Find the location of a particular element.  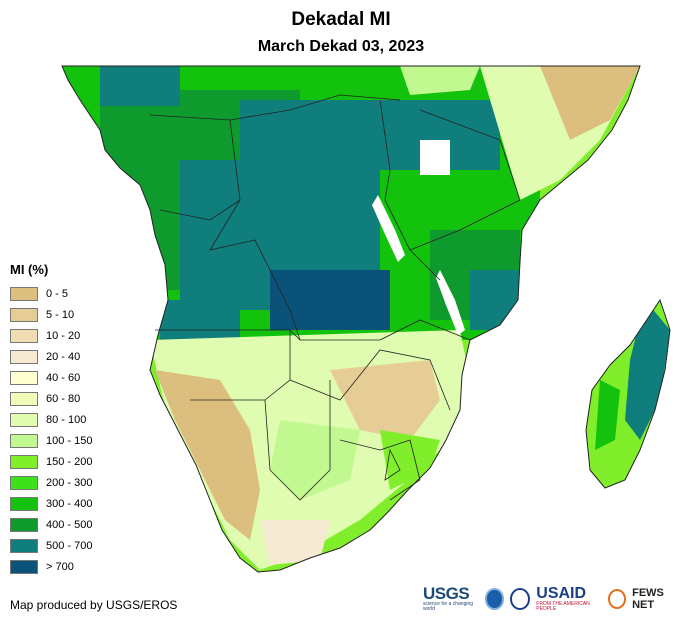

legend-label: 300 - 400 is located at coordinates (69, 503).